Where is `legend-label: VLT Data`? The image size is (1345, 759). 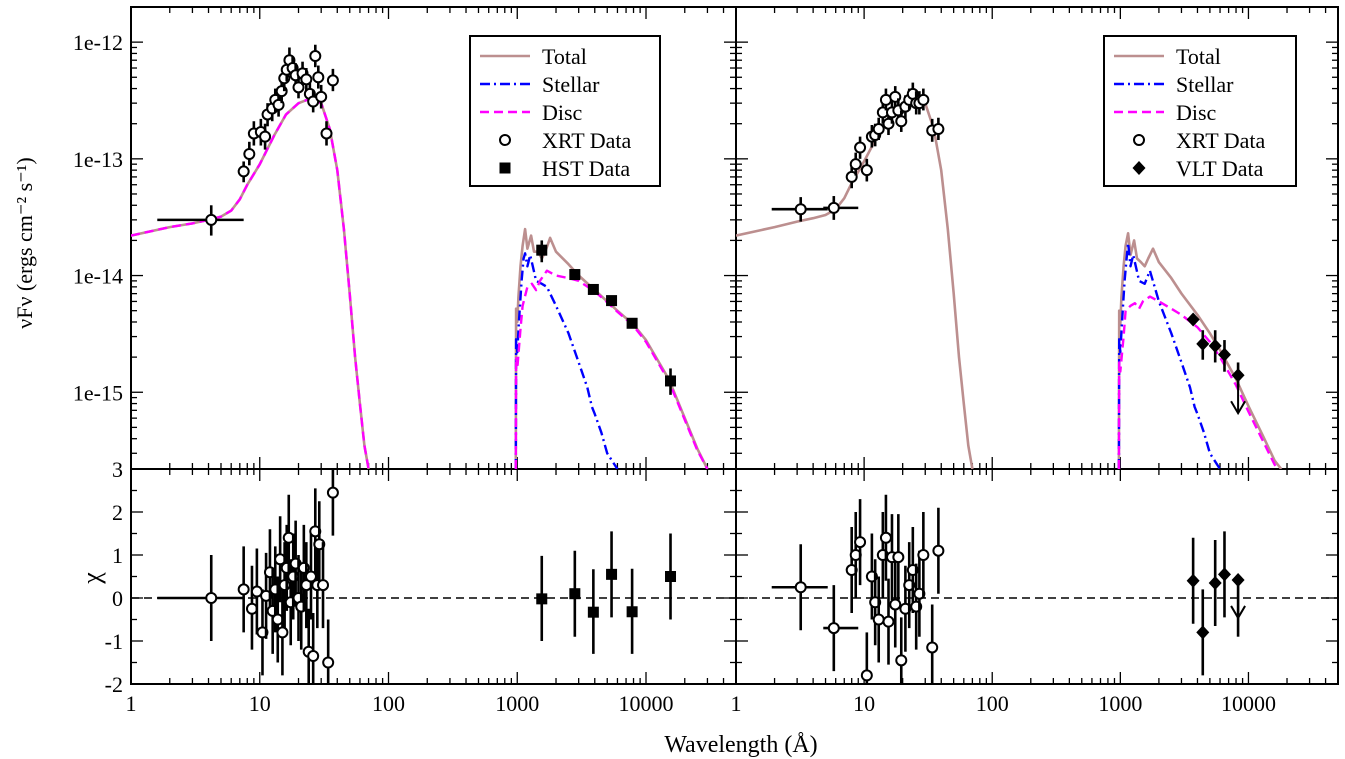 legend-label: VLT Data is located at coordinates (1220, 168).